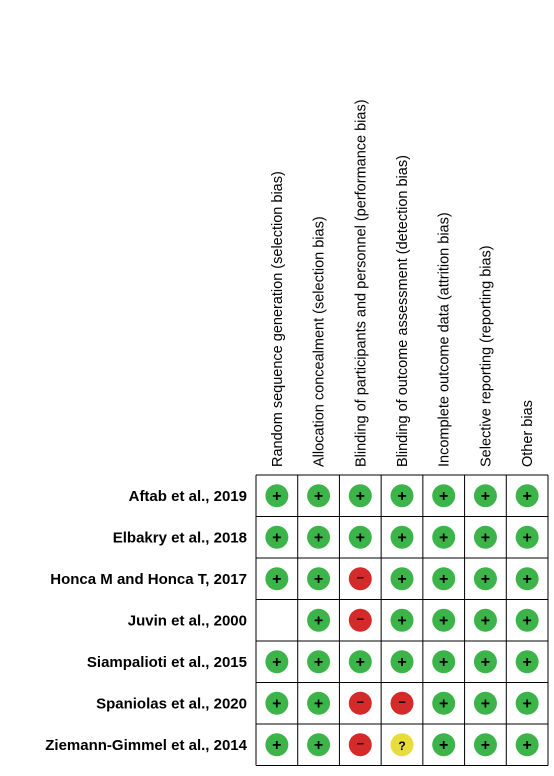 The image size is (554, 776). I want to click on study-label: Aftab et al., 2019, so click(188, 496).